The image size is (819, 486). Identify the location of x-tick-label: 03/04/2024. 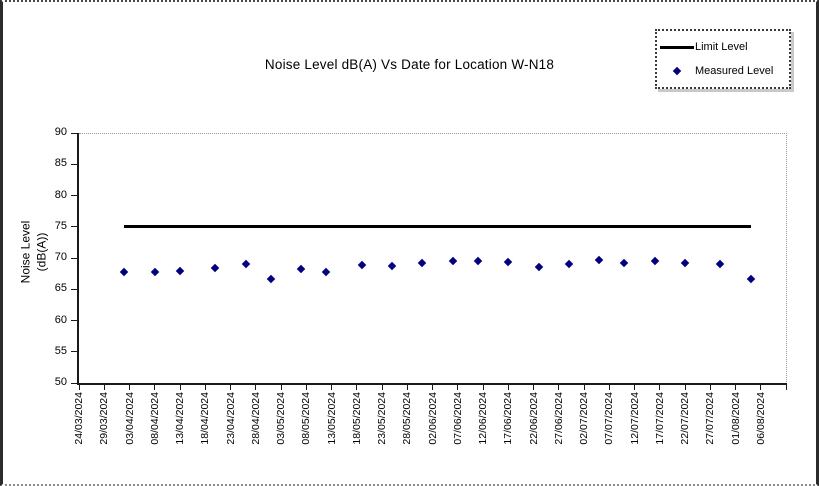
(129, 418).